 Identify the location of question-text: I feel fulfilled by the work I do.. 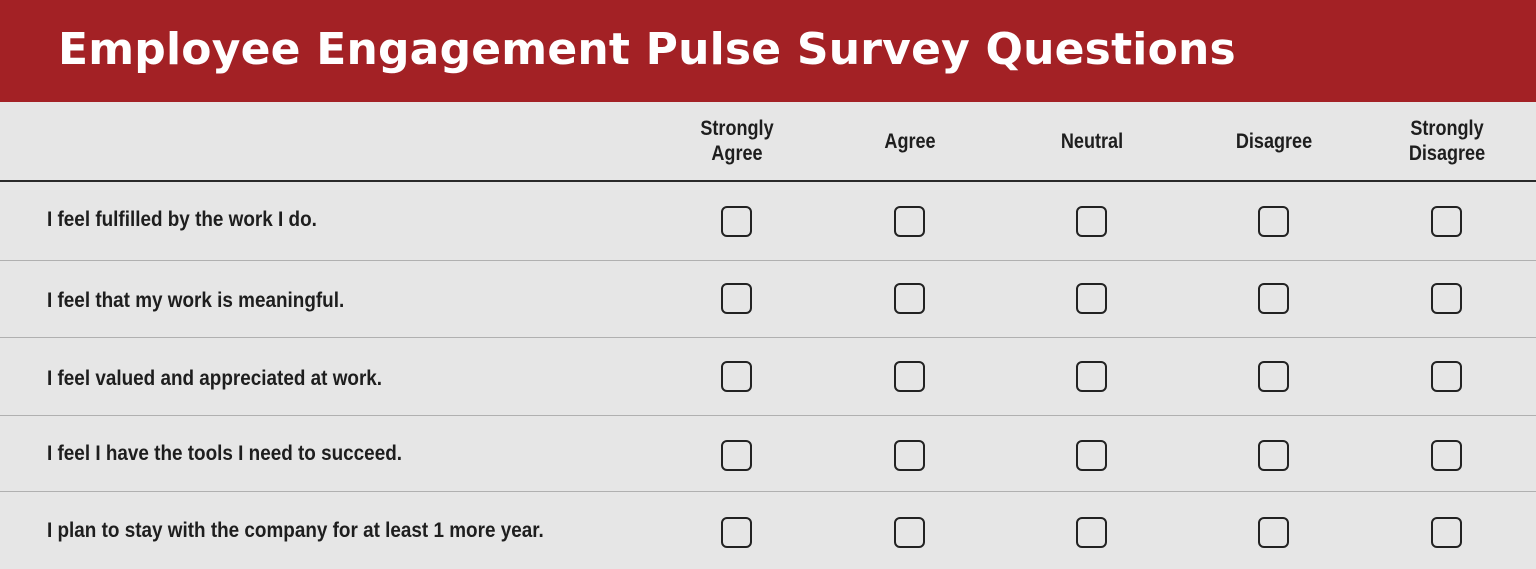
(182, 219).